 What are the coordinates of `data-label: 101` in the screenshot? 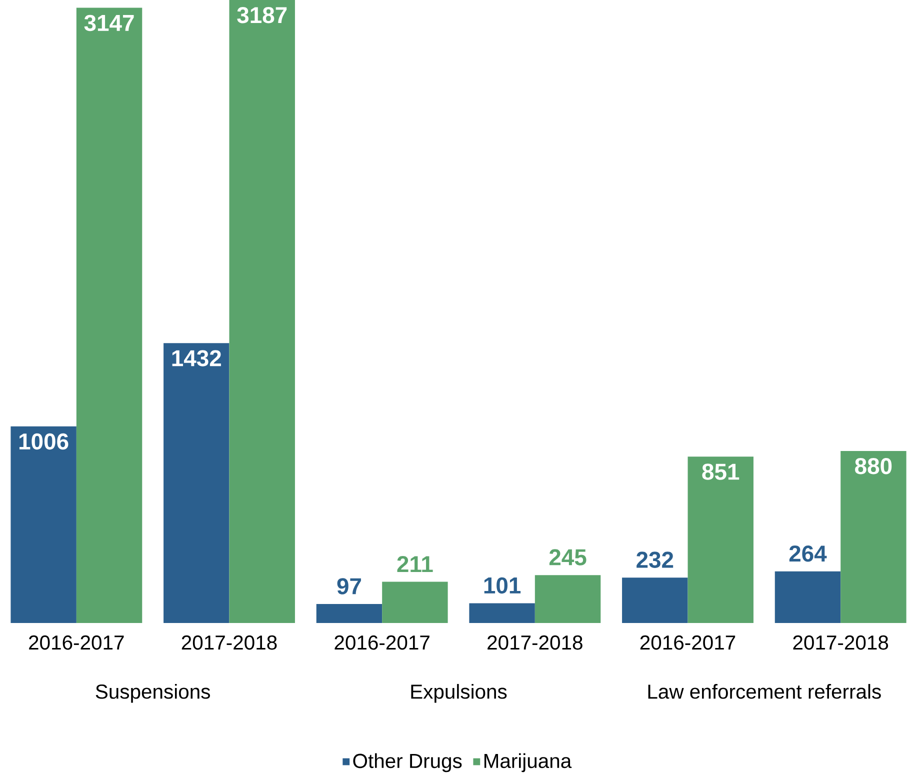 It's located at (502, 585).